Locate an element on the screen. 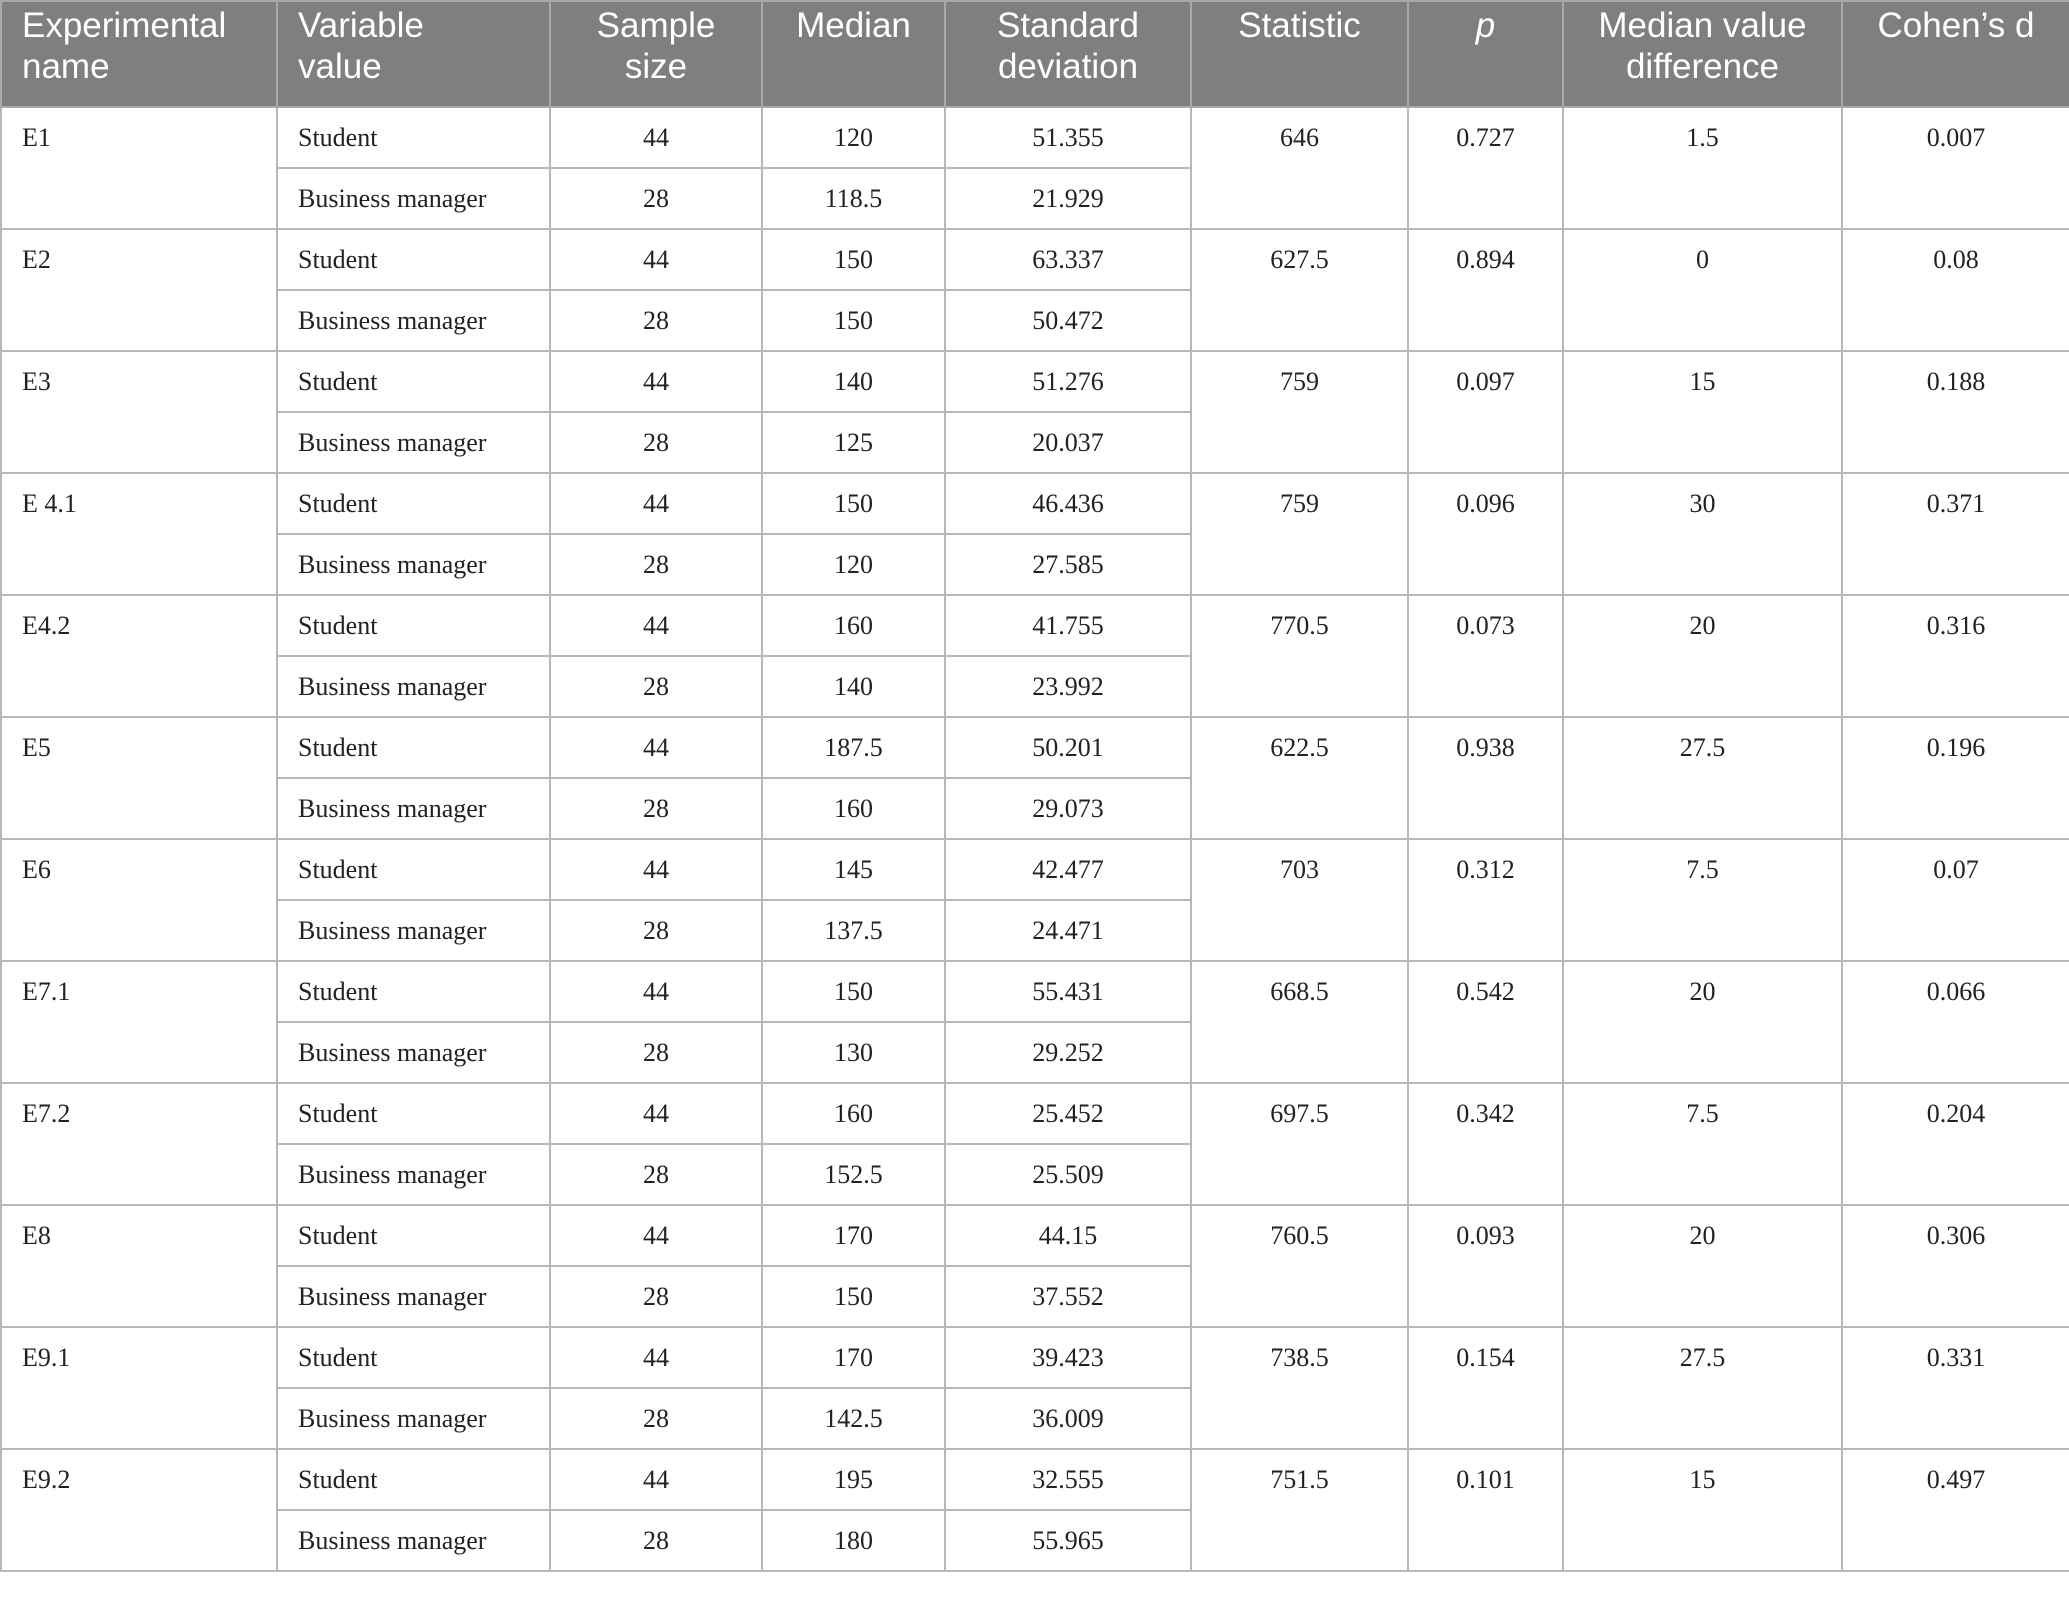 Image resolution: width=2069 pixels, height=1606 pixels. experiment-name-cell: E6 is located at coordinates (139, 900).